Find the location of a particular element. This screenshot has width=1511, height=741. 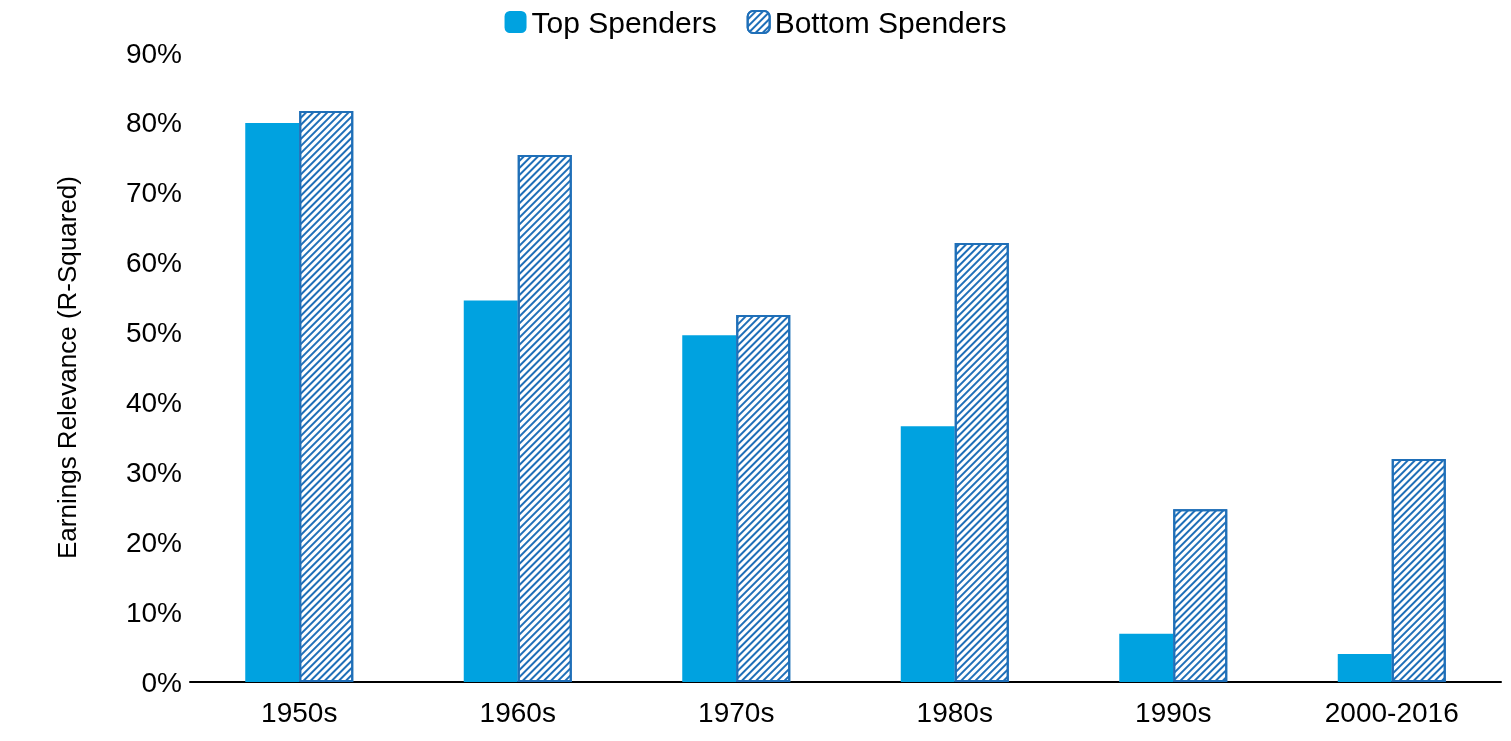

y-tick-label: 60% is located at coordinates (153, 263).